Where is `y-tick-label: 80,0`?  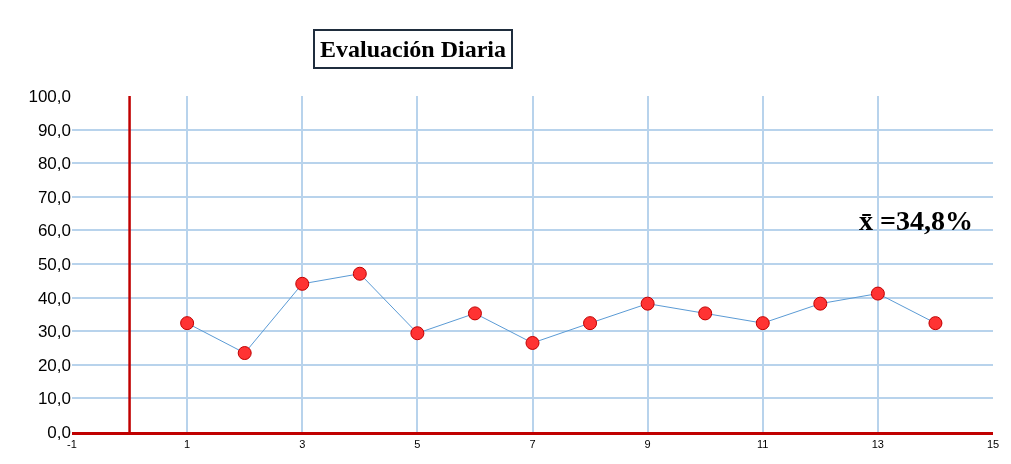
y-tick-label: 80,0 is located at coordinates (54, 164).